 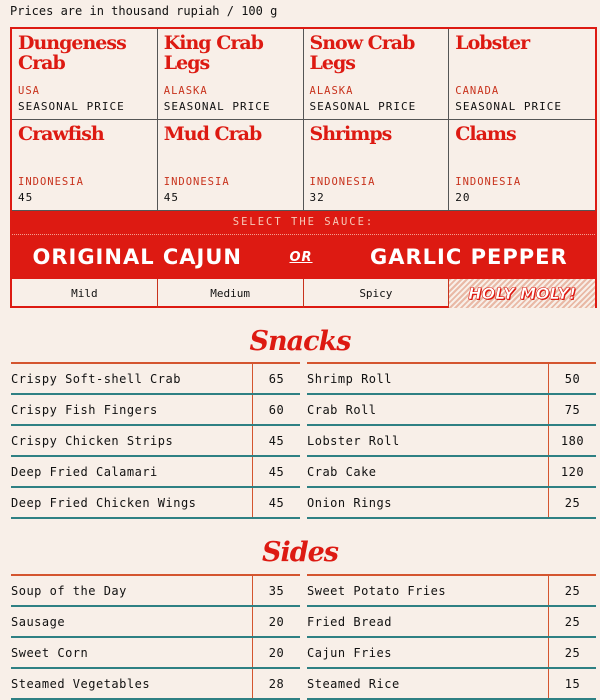 I want to click on seafood-name: King Crab Legs, so click(x=213, y=53).